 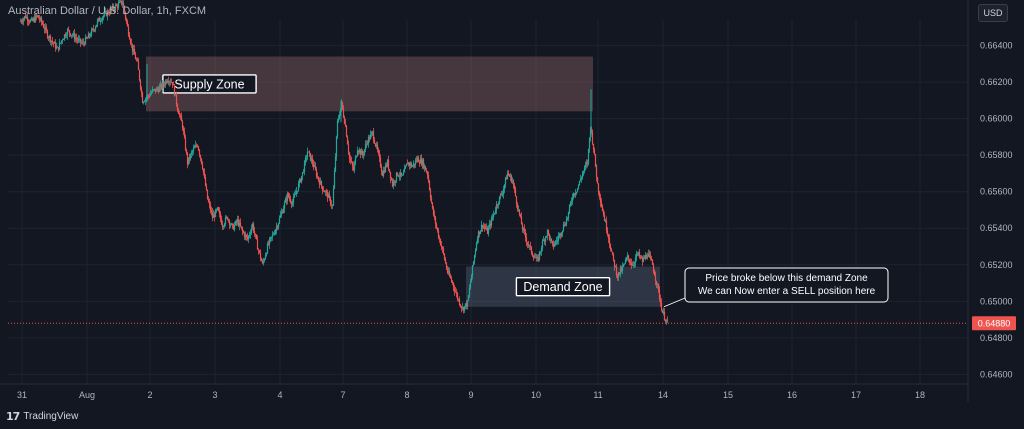 I want to click on last-price-value: 0.64880, so click(x=994, y=324).